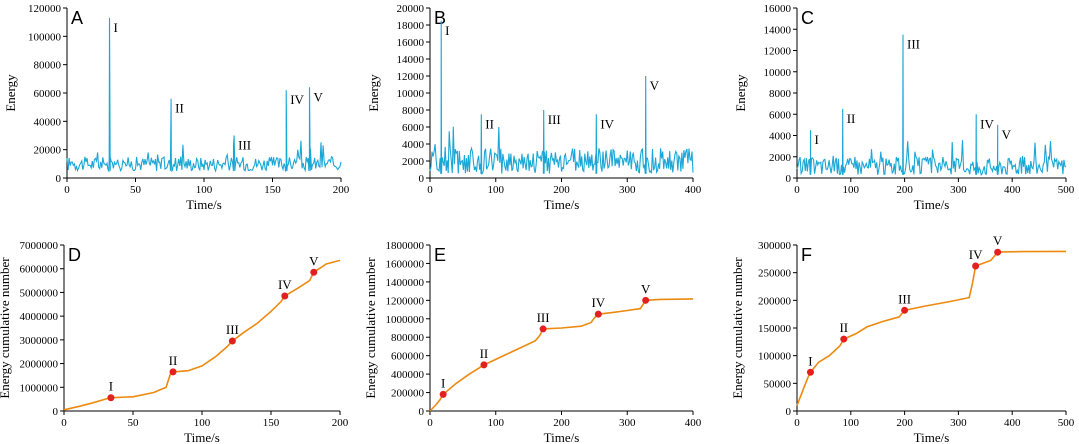 Image resolution: width=1079 pixels, height=444 pixels. What do you see at coordinates (408, 375) in the screenshot?
I see `y-tick-label: 400000` at bounding box center [408, 375].